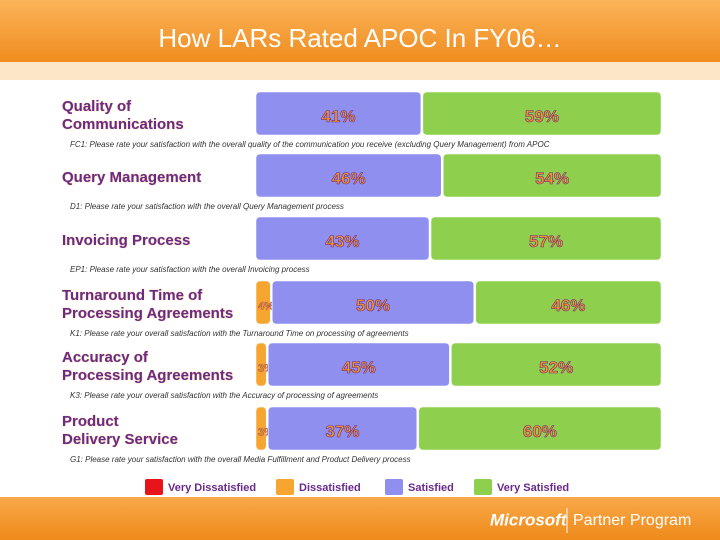 The image size is (720, 540). I want to click on value-label: 41%, so click(338, 116).